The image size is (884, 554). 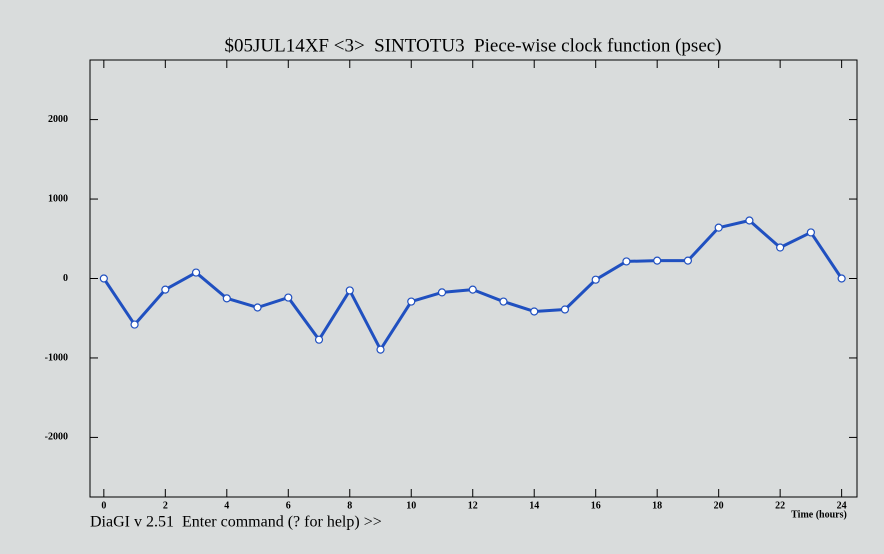 What do you see at coordinates (411, 505) in the screenshot?
I see `x-tick-label: 10` at bounding box center [411, 505].